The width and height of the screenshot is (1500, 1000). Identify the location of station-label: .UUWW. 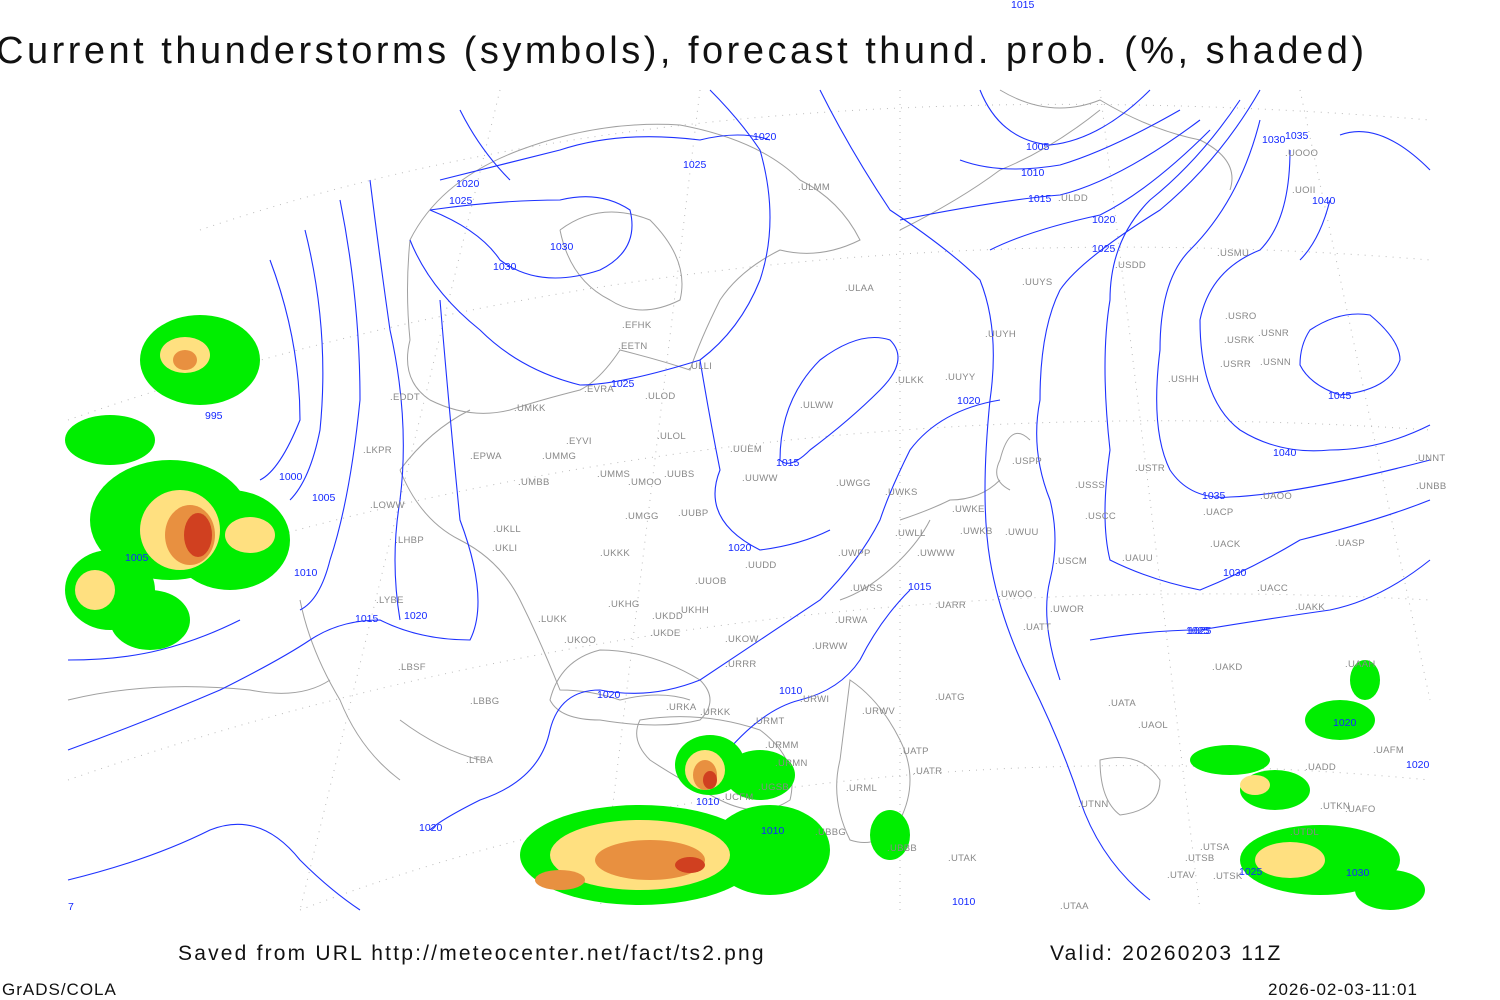
(760, 478).